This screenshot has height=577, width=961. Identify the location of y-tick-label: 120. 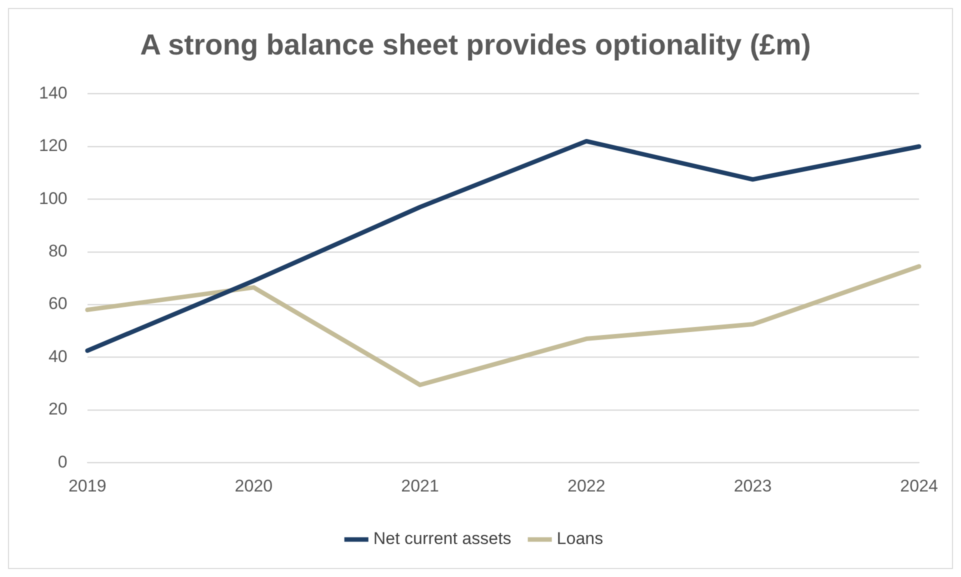
(53, 146).